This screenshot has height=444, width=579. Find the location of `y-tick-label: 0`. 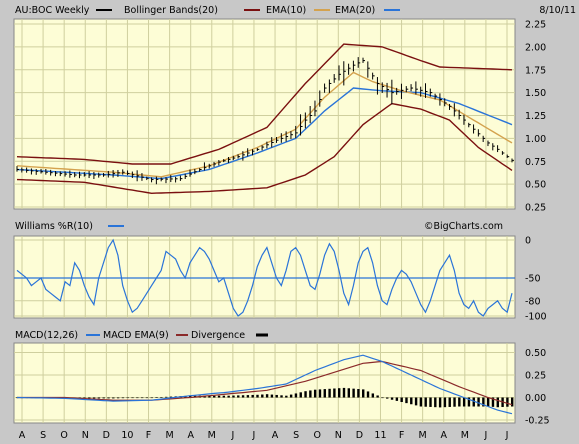

y-tick-label: 0 is located at coordinates (528, 241).